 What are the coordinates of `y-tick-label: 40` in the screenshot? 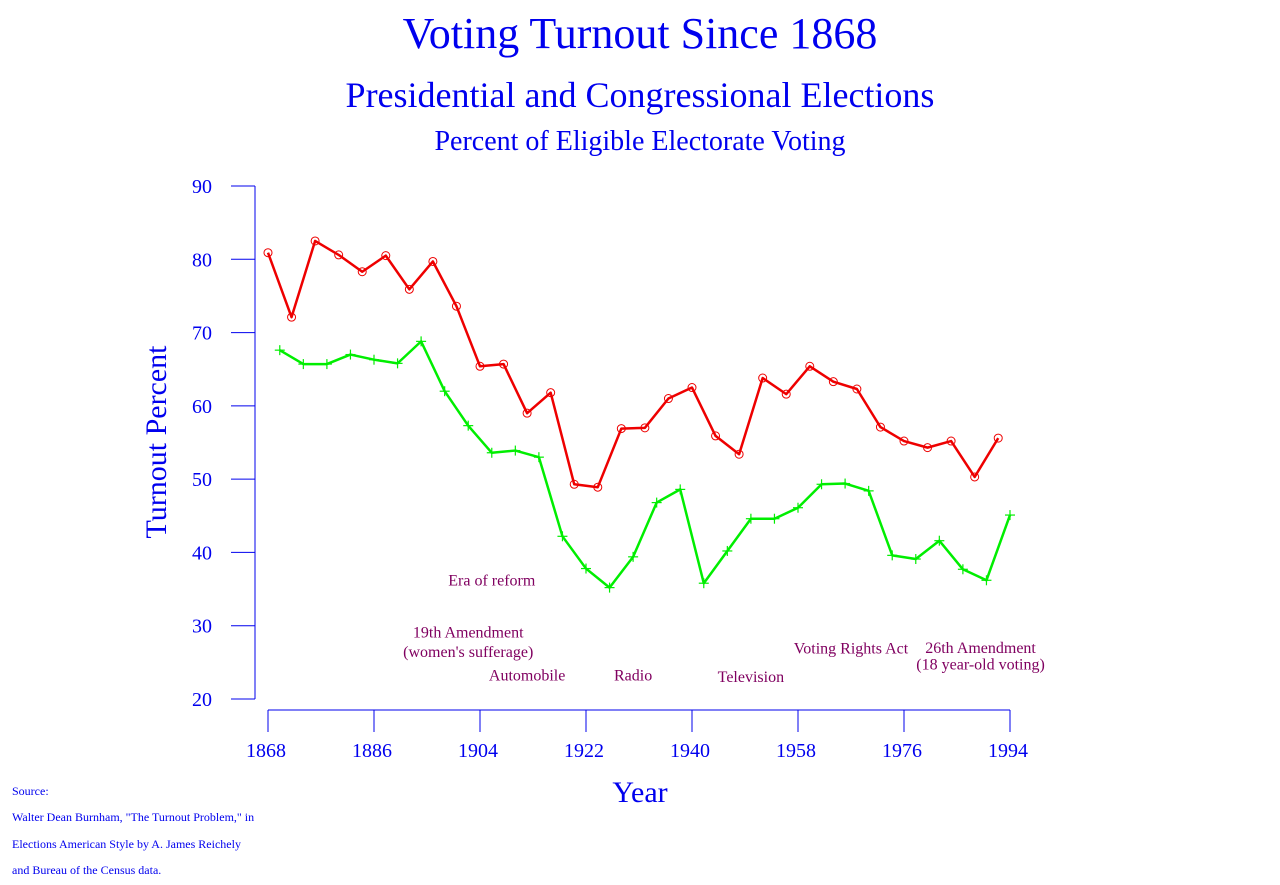 It's located at (202, 553).